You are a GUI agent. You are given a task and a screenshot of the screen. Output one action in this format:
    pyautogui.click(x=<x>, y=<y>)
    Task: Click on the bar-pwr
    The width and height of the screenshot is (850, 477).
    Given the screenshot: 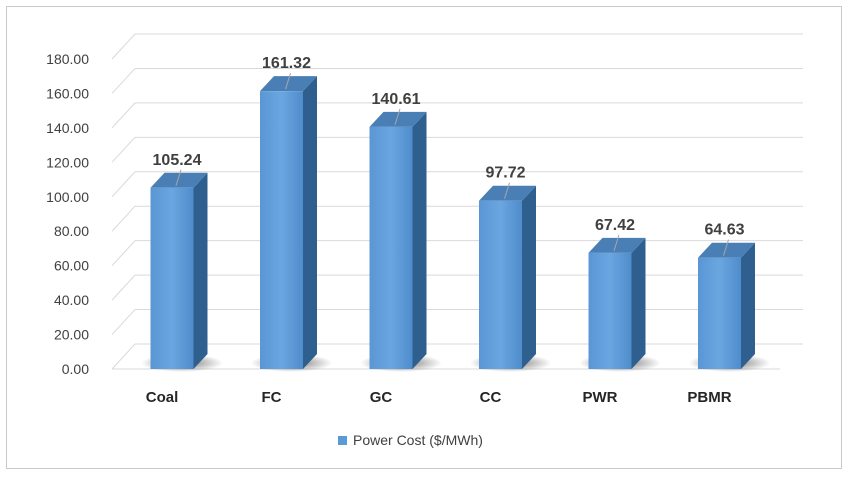 What is the action you would take?
    pyautogui.click(x=620, y=304)
    